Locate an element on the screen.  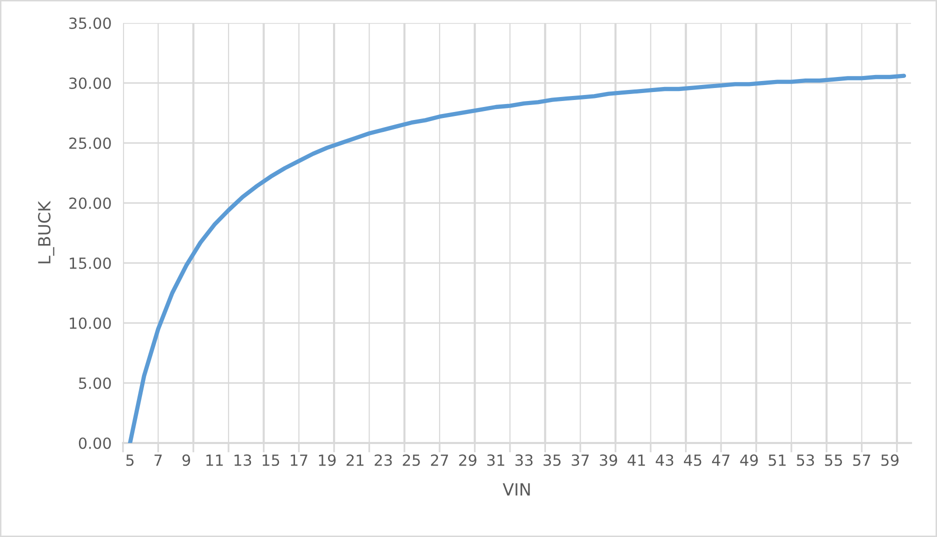
y-tick-label: 20.00 is located at coordinates (90, 203).